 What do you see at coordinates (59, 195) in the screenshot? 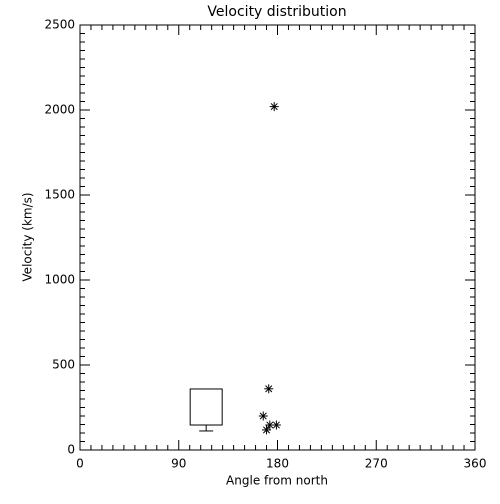
I see `y-tick-label: 1500` at bounding box center [59, 195].